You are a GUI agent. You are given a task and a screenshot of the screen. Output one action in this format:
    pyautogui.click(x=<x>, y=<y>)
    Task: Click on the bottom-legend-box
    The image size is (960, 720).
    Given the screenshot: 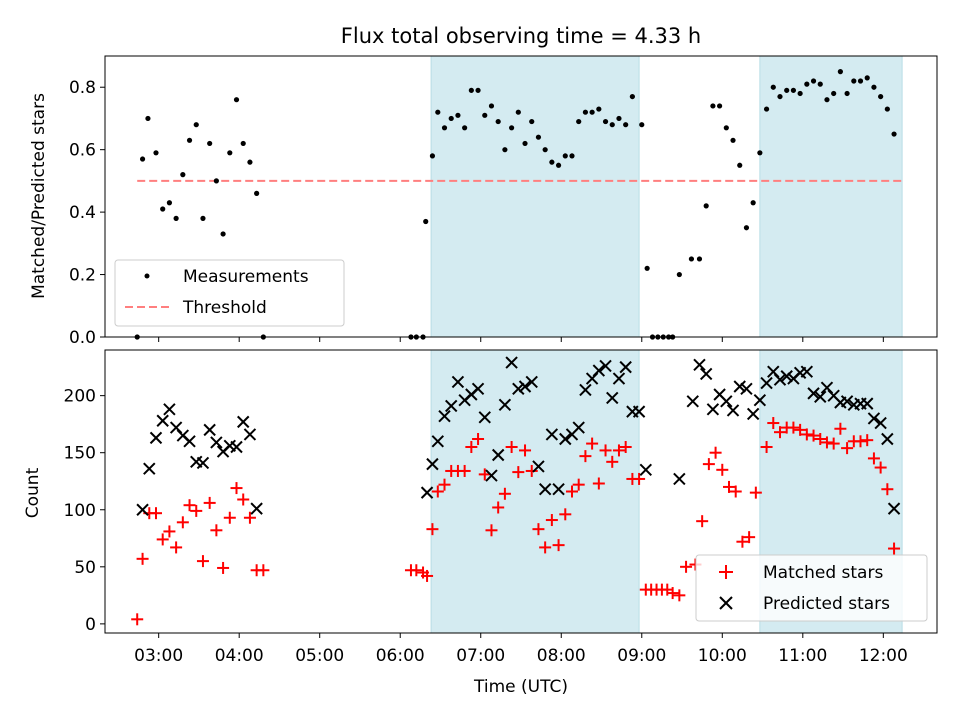 What is the action you would take?
    pyautogui.click(x=811, y=588)
    